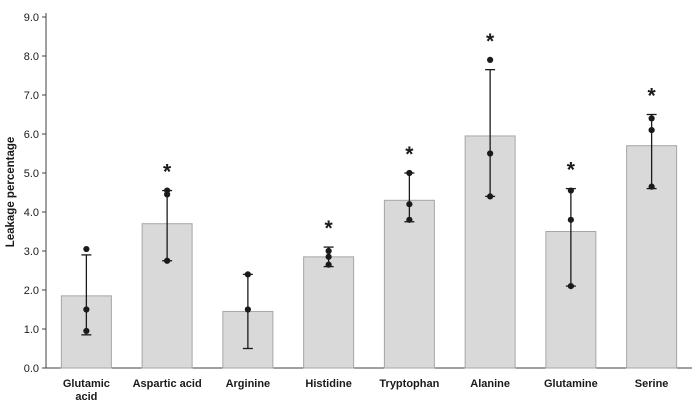 The width and height of the screenshot is (699, 419). I want to click on bar-tryptophan, so click(409, 284).